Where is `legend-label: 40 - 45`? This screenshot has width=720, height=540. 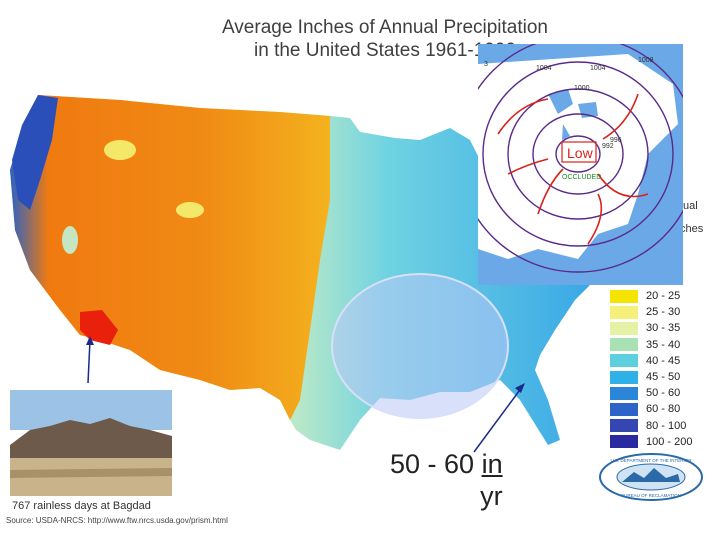 legend-label: 40 - 45 is located at coordinates (663, 360).